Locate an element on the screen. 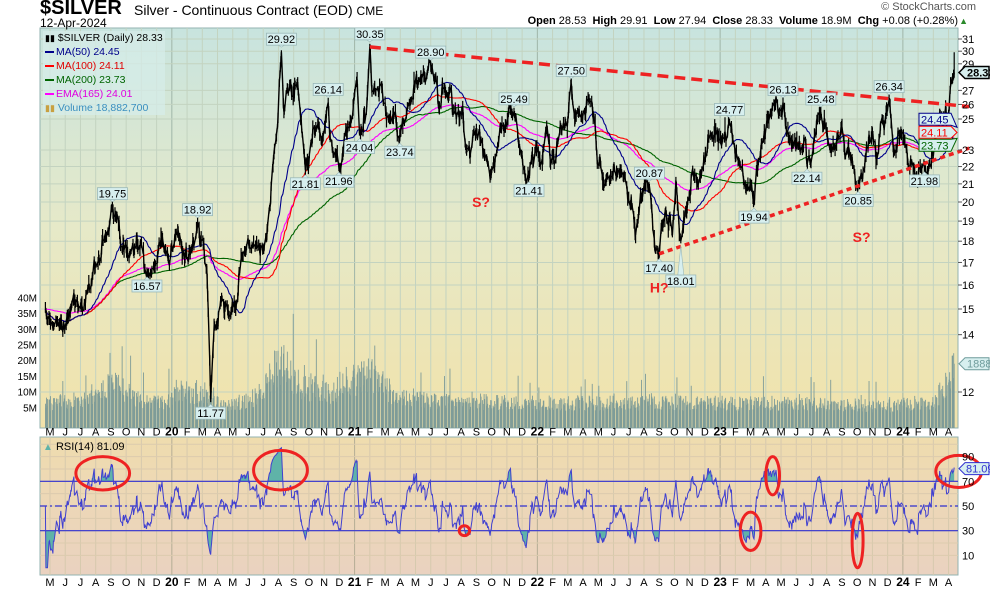 The width and height of the screenshot is (990, 591). x-axis-label-bottom: N is located at coordinates (324, 583).